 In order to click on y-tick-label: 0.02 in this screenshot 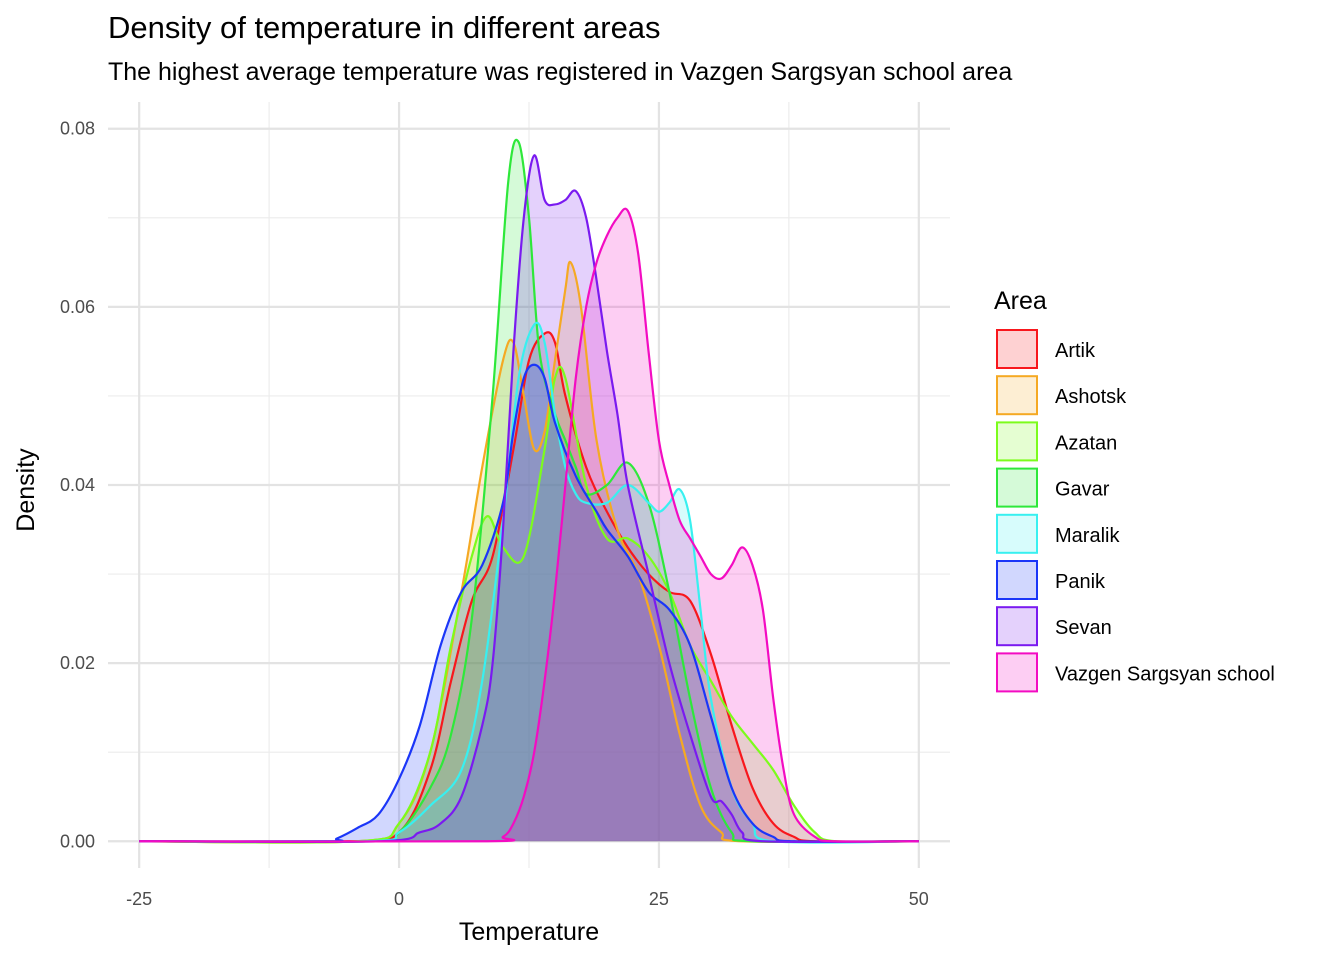, I will do `click(77, 663)`.